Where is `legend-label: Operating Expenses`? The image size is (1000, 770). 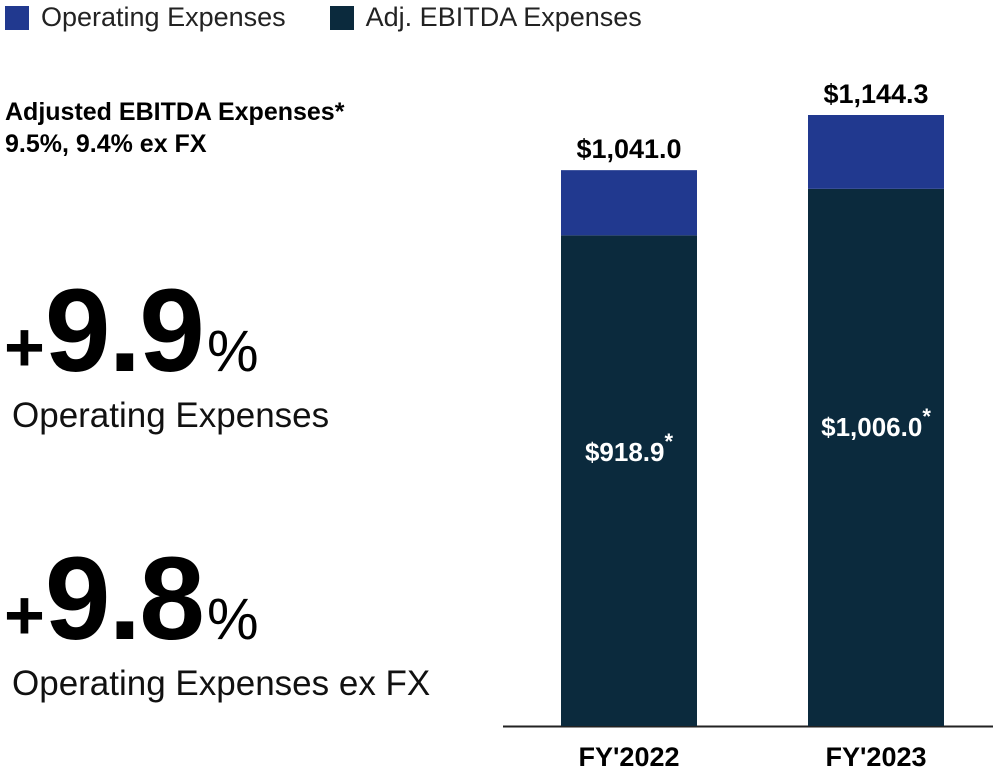 legend-label: Operating Expenses is located at coordinates (163, 17).